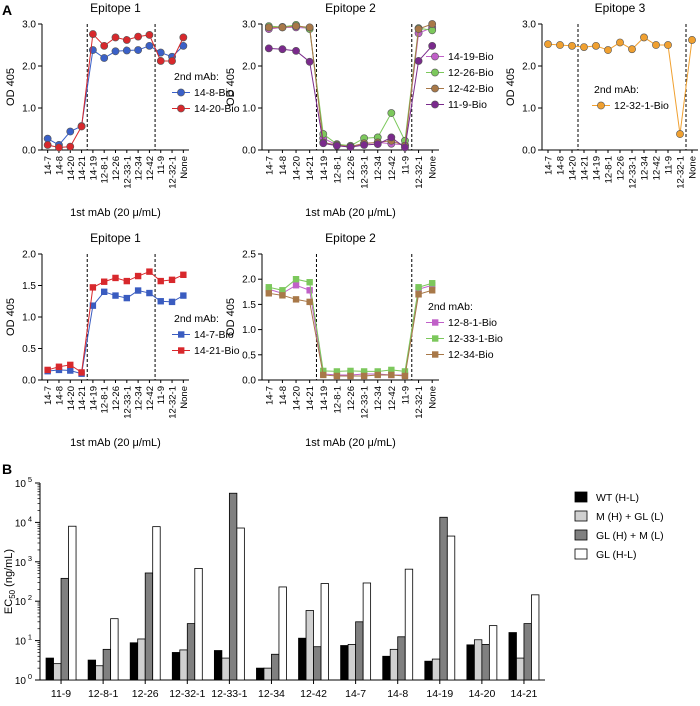 The width and height of the screenshot is (700, 706). Describe the element at coordinates (313, 694) in the screenshot. I see `x-tick-label: 12-42` at that location.